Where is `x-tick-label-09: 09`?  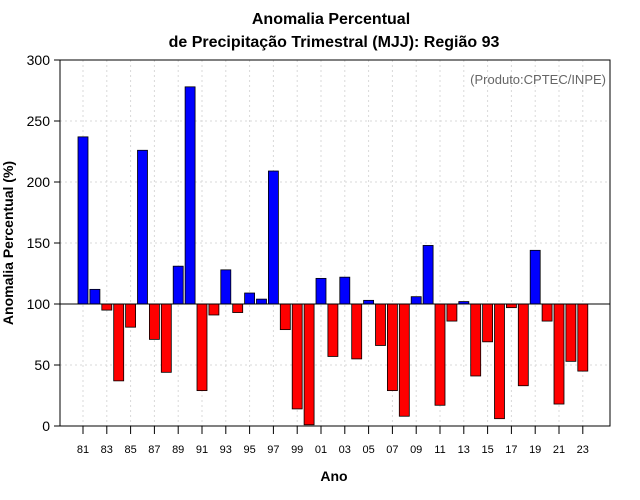
x-tick-label-09: 09 is located at coordinates (416, 450).